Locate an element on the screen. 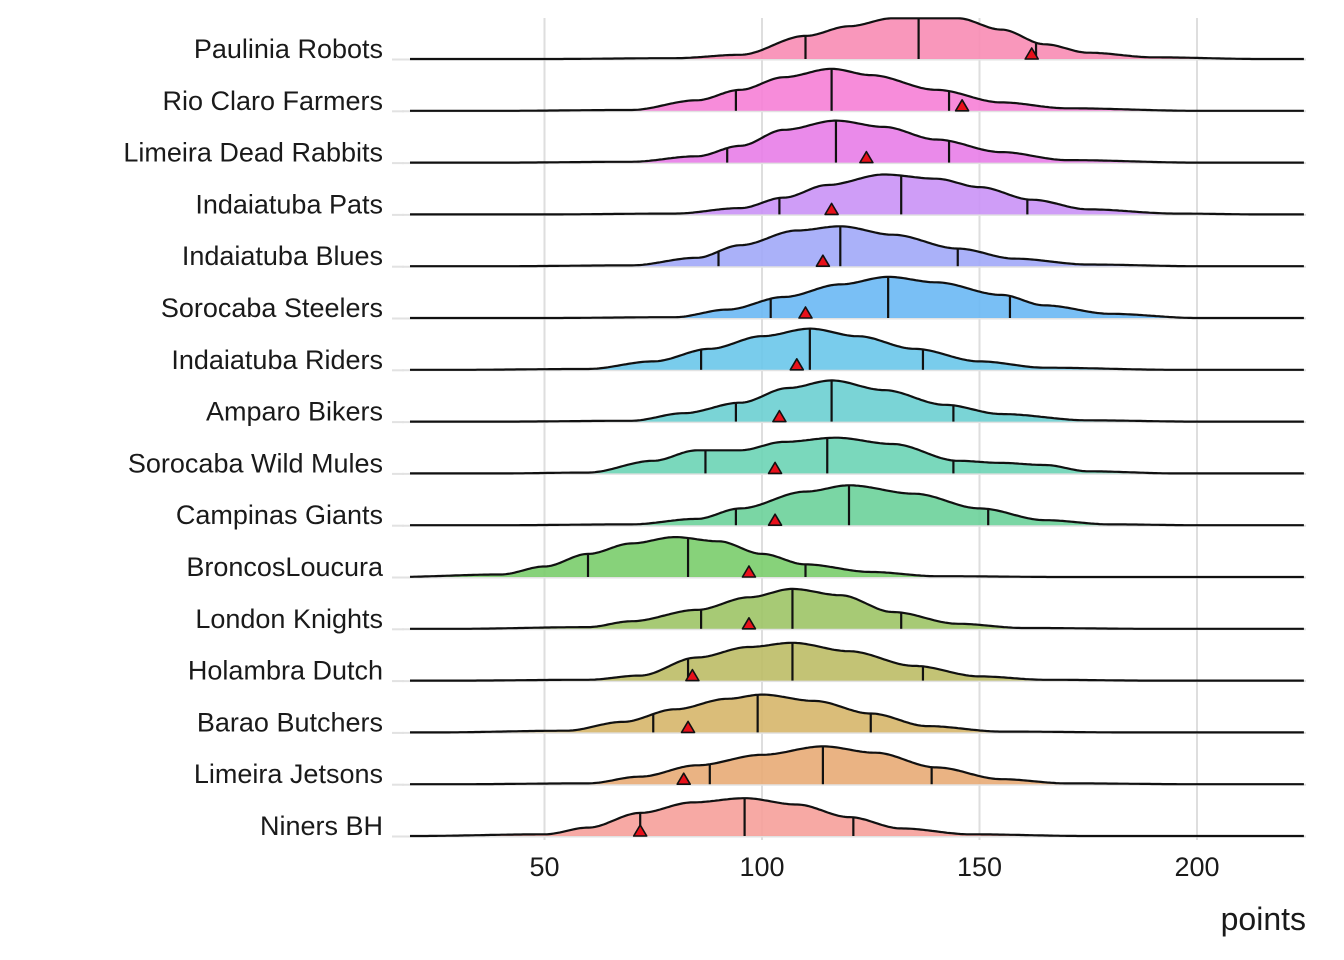  category-label: Indaiatuba Pats is located at coordinates (289, 204).